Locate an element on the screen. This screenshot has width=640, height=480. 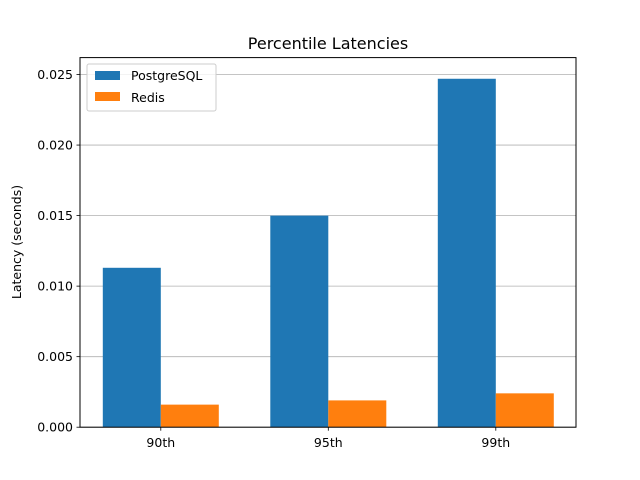
y-tick-label: 0.015 is located at coordinates (55, 215).